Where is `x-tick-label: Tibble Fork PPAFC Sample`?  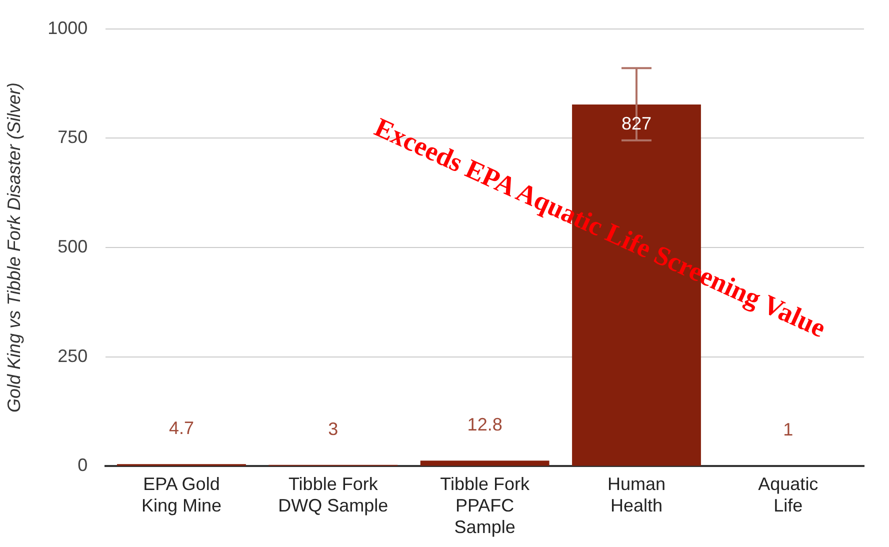
x-tick-label: Tibble Fork PPAFC Sample is located at coordinates (485, 506).